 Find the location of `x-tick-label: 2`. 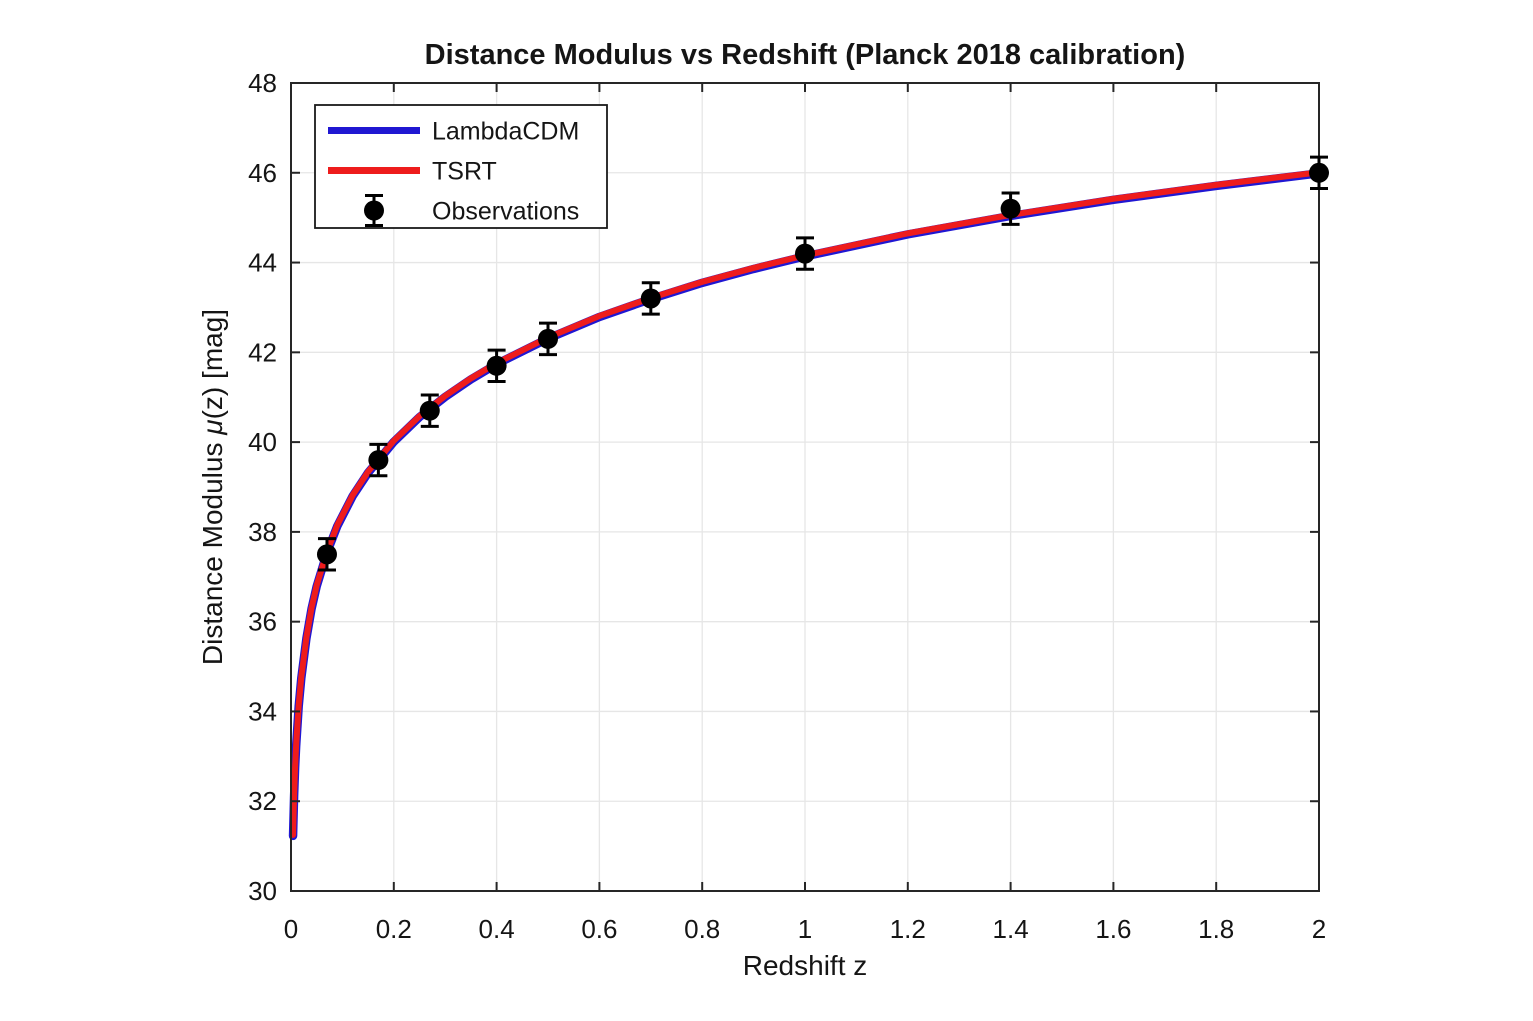

x-tick-label: 2 is located at coordinates (1319, 929).